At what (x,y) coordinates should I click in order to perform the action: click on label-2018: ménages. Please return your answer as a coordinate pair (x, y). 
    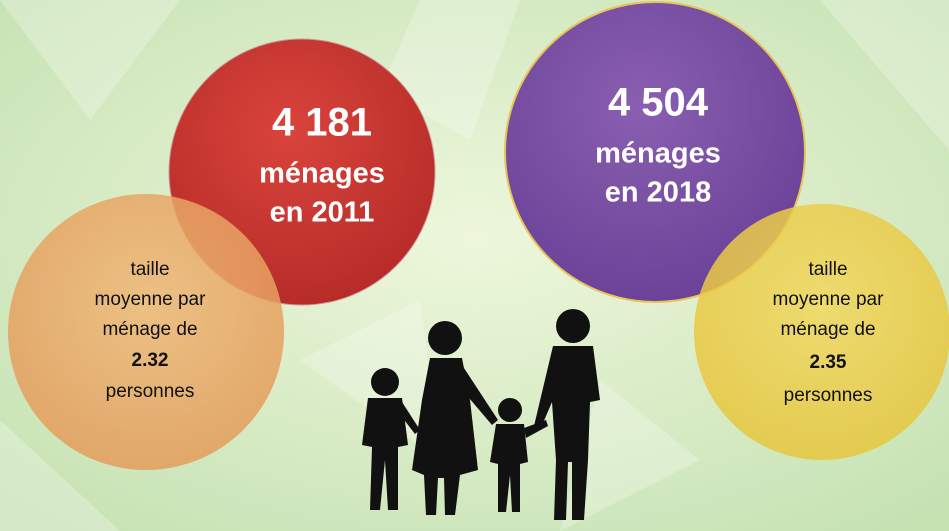
    Looking at the image, I should click on (658, 154).